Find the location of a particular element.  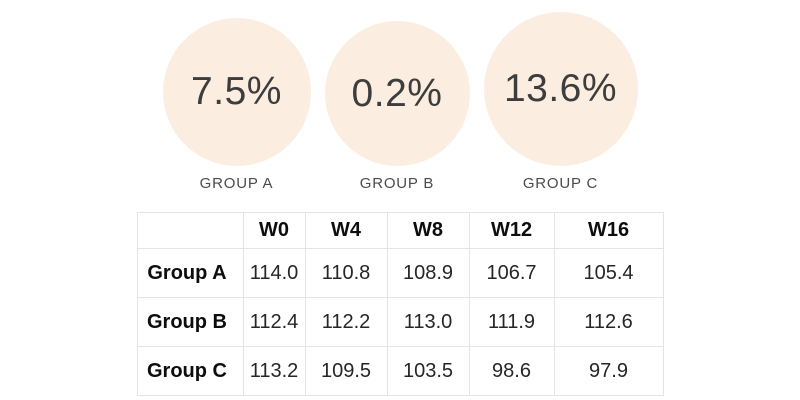

cell-group-a-w4: 110.8 is located at coordinates (346, 273).